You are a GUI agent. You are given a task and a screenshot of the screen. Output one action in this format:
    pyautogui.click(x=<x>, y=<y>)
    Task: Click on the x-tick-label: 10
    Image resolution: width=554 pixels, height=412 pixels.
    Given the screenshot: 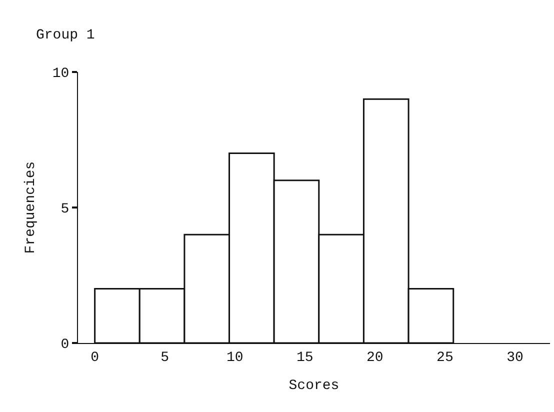 What is the action you would take?
    pyautogui.click(x=235, y=358)
    